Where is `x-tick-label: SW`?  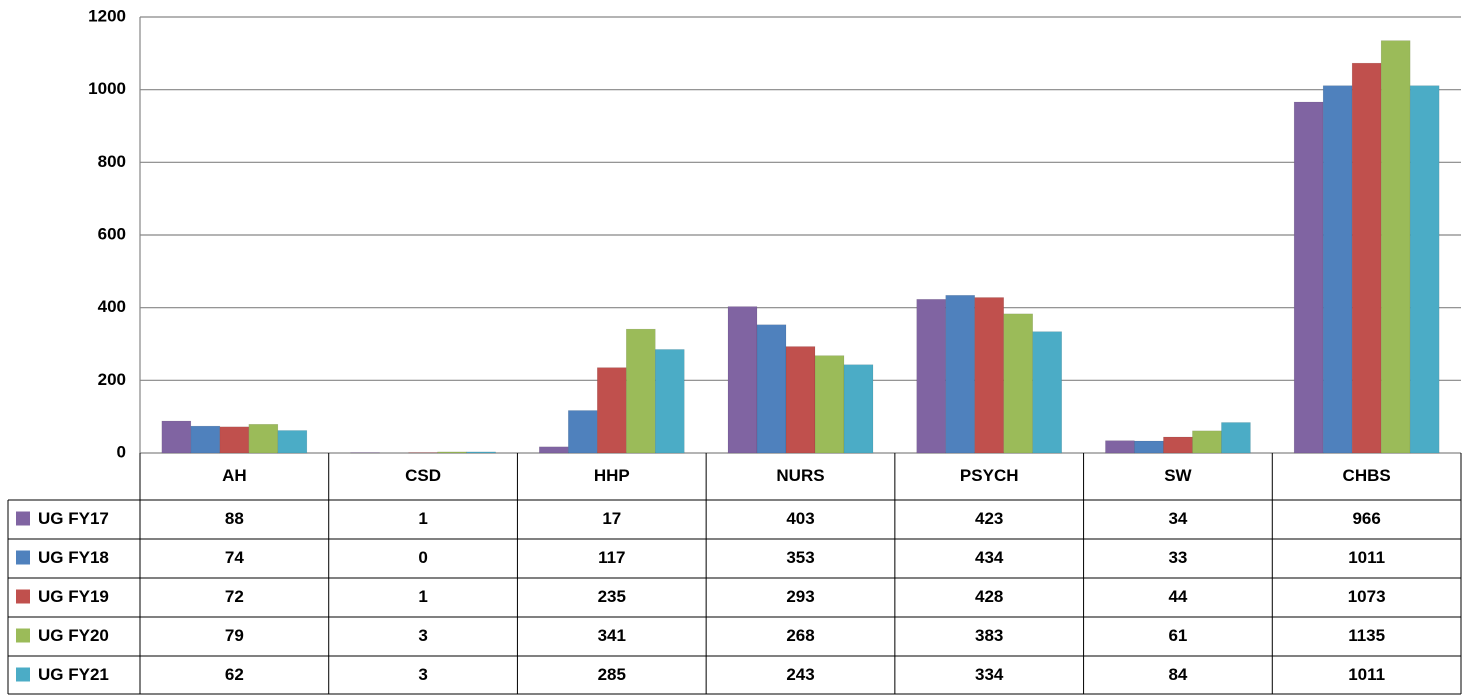 x-tick-label: SW is located at coordinates (1178, 475).